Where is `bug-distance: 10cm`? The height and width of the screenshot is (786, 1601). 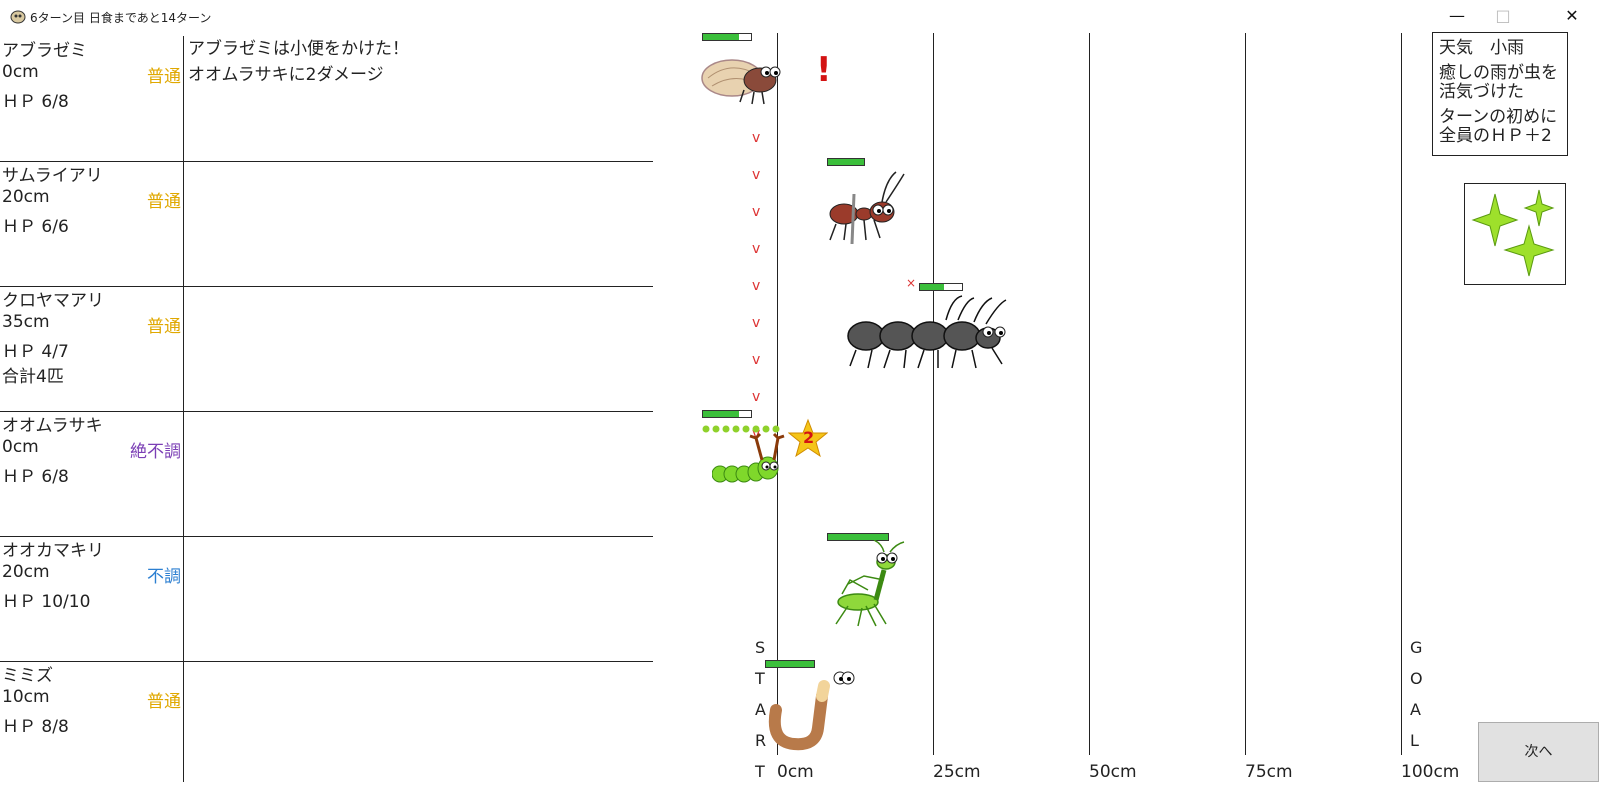
bug-distance: 10cm is located at coordinates (26, 697).